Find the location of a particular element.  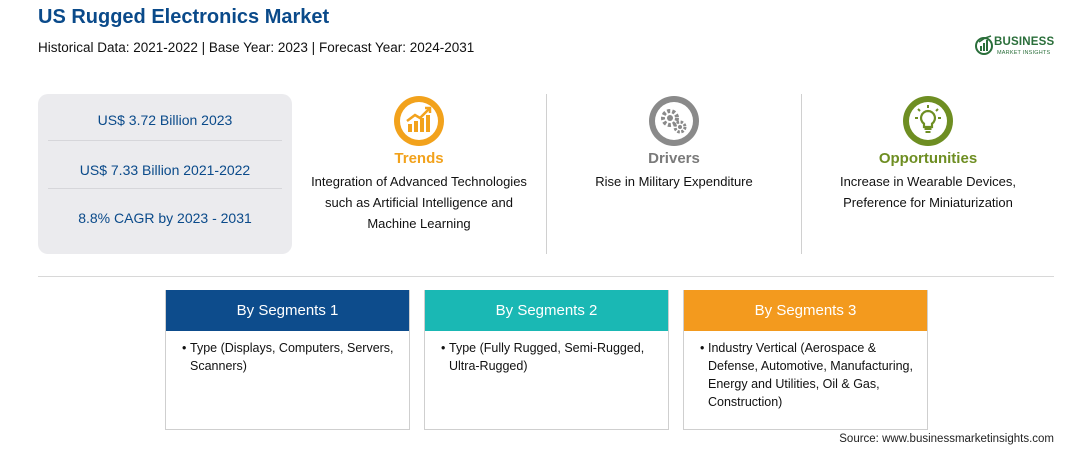

logo-tagline: MARKET INSIGHTS is located at coordinates (1024, 53).